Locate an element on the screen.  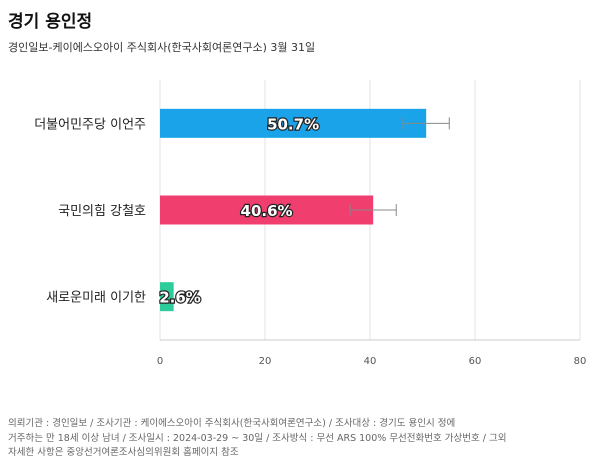
value-label: 50.7% is located at coordinates (293, 124).